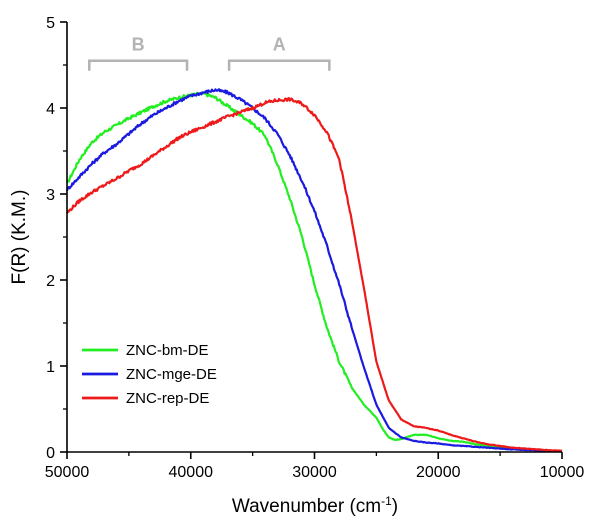 The width and height of the screenshot is (592, 520). I want to click on x-tick-label: 10000, so click(562, 472).